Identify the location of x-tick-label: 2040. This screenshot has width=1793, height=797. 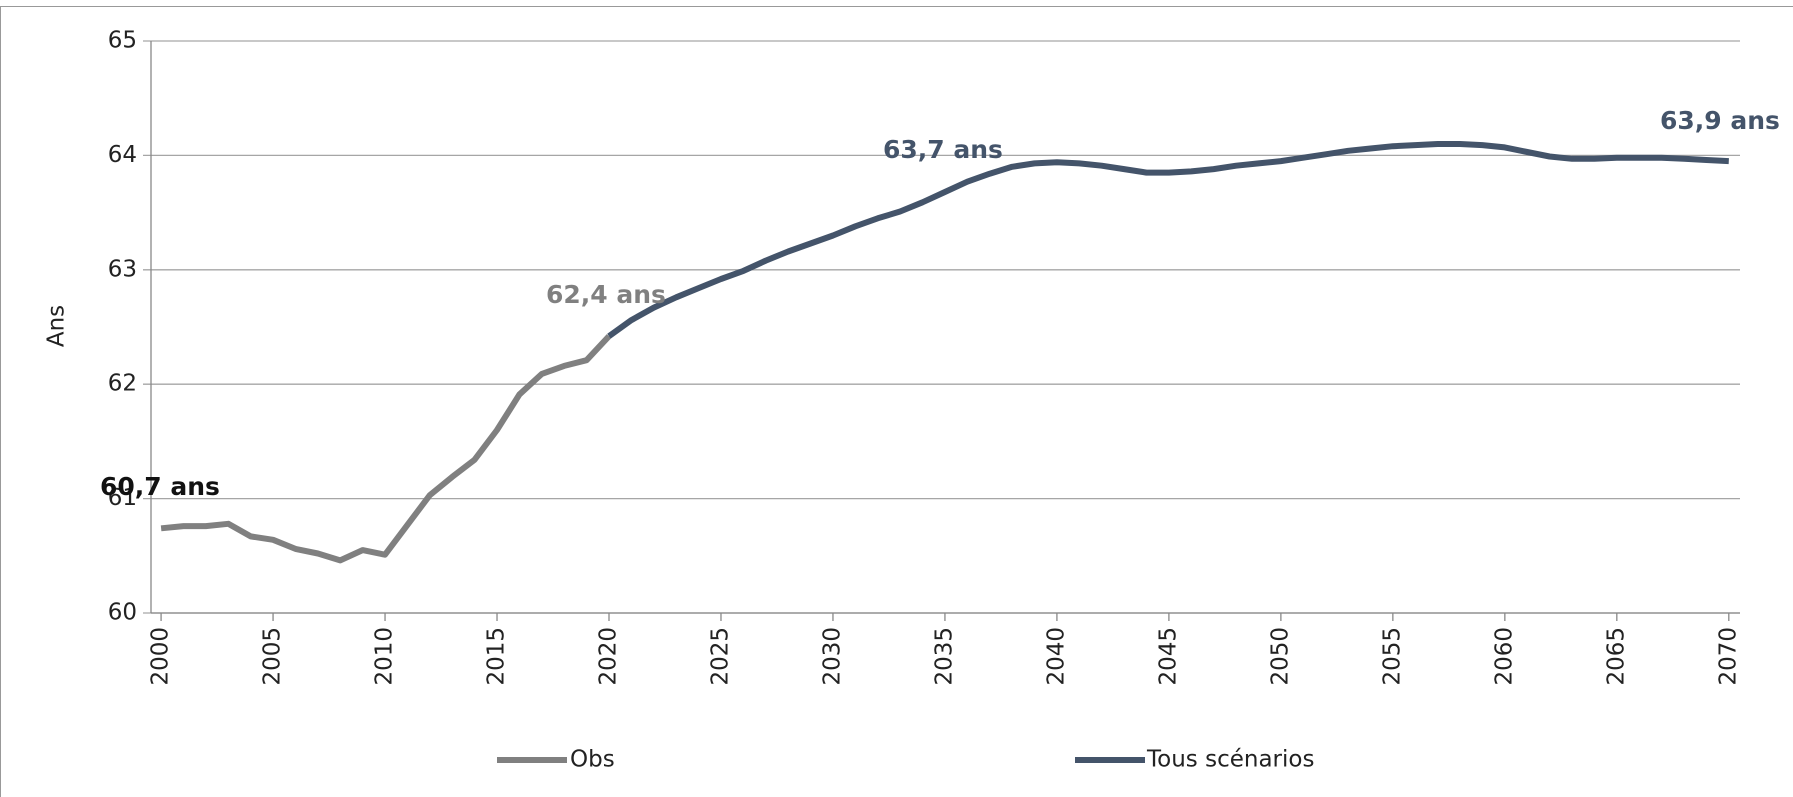
(1056, 656).